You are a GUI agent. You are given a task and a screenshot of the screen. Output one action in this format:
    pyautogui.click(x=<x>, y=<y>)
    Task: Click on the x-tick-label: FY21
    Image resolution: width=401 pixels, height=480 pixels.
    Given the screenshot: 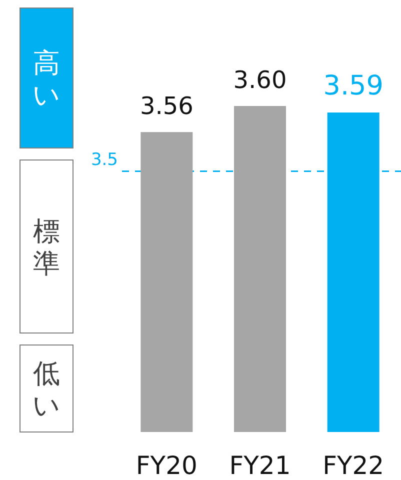 What is the action you would take?
    pyautogui.click(x=260, y=465)
    